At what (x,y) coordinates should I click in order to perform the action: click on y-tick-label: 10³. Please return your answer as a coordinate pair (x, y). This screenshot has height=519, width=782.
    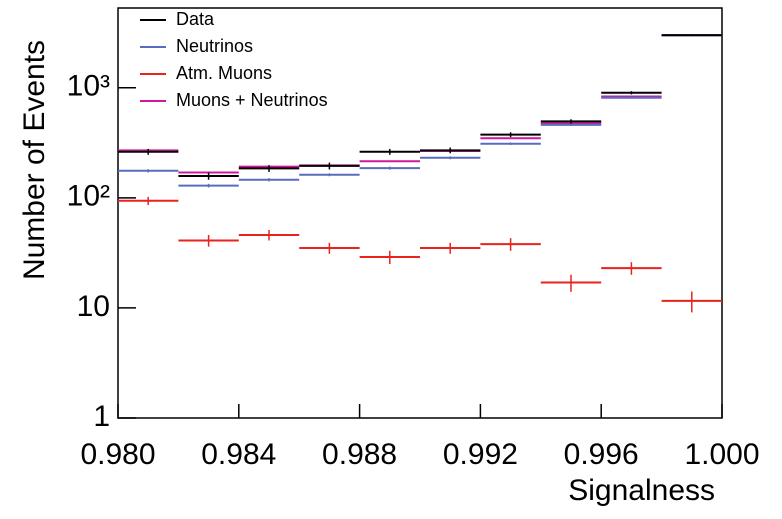
    Looking at the image, I should click on (88, 86).